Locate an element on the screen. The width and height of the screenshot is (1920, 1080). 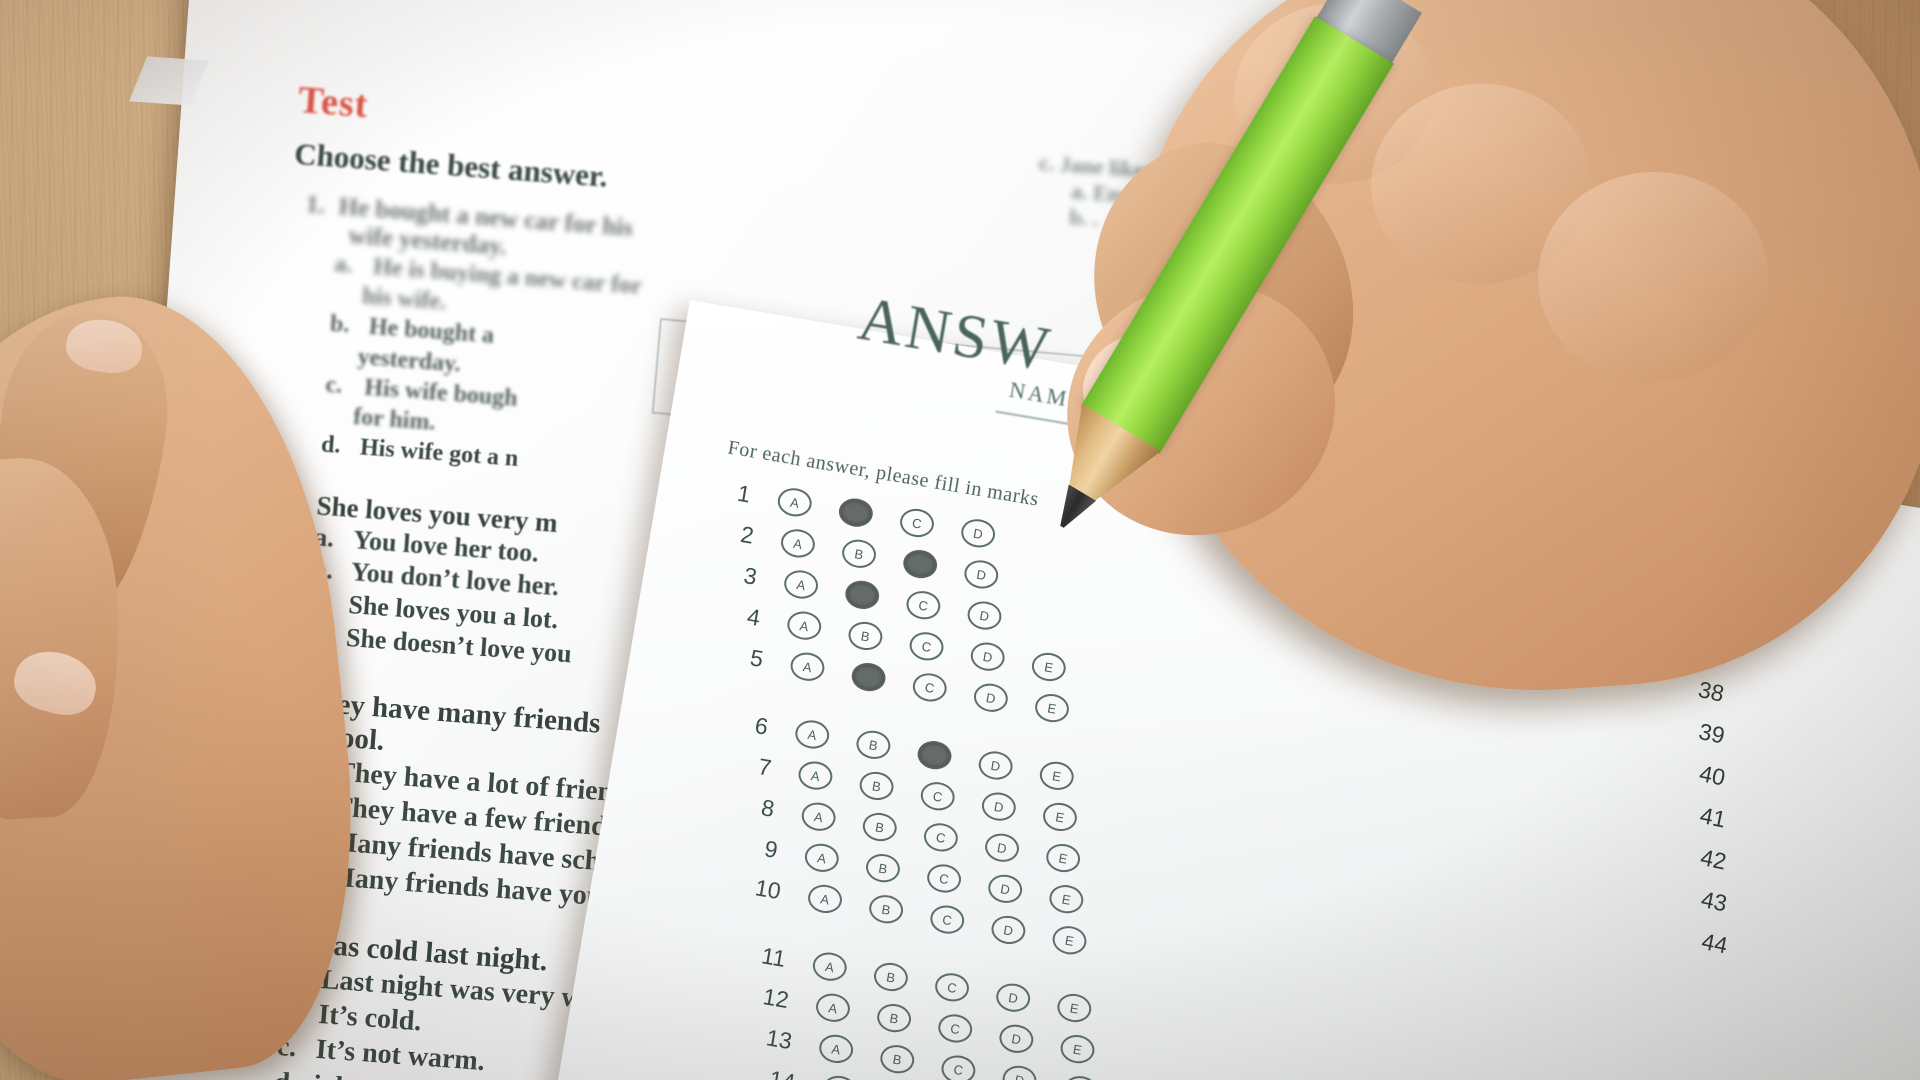
bubble-row-number: 12 is located at coordinates (776, 997).